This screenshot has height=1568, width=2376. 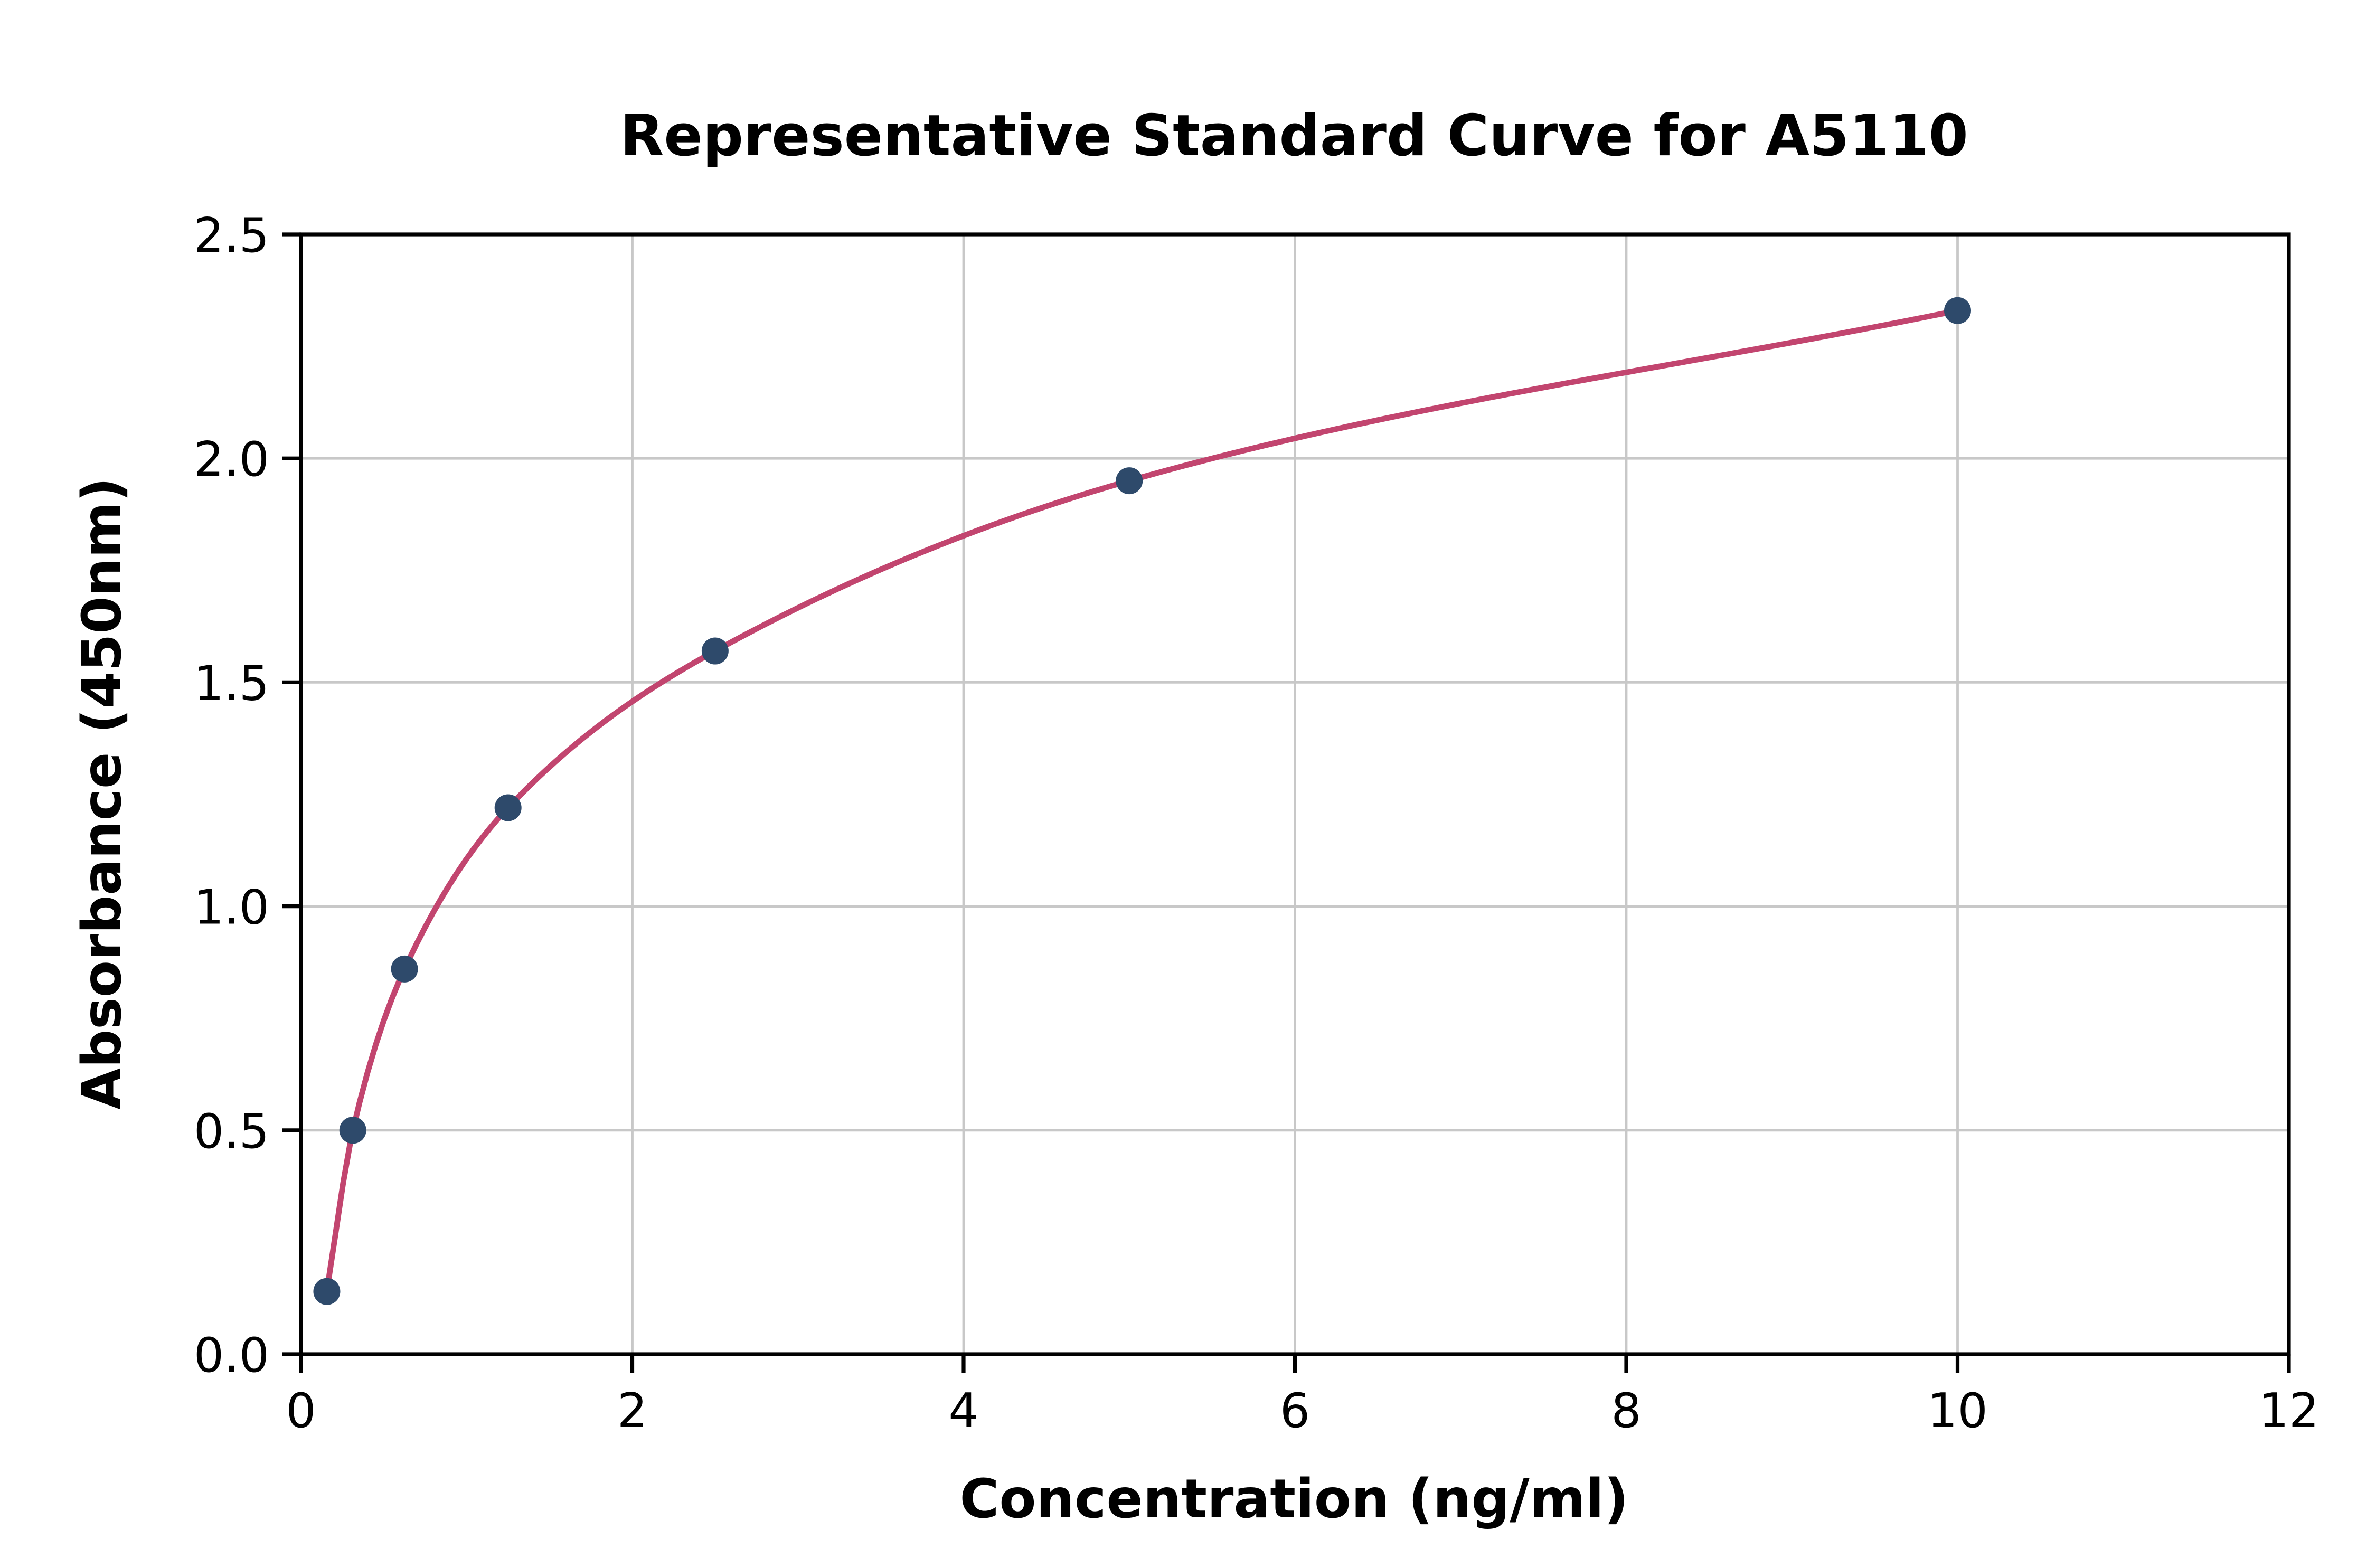 I want to click on x-tick-label: 2, so click(x=632, y=1411).